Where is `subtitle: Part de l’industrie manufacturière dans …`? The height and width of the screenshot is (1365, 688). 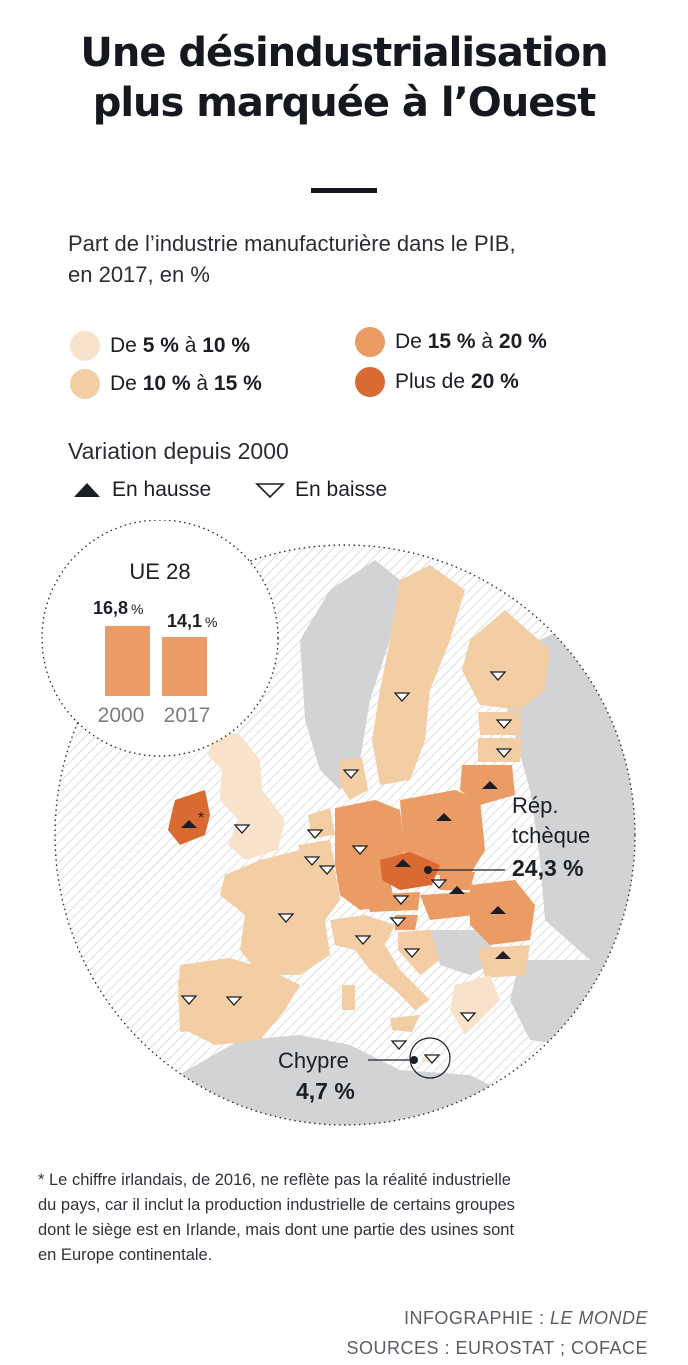 subtitle: Part de l’industrie manufacturière dans … is located at coordinates (358, 259).